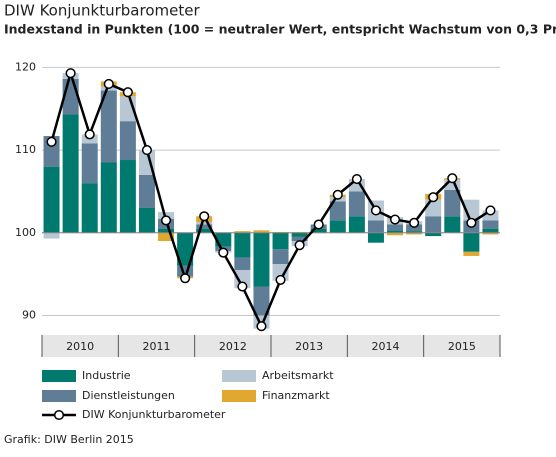  What do you see at coordinates (25, 66) in the screenshot?
I see `y-tick-label: 120` at bounding box center [25, 66].